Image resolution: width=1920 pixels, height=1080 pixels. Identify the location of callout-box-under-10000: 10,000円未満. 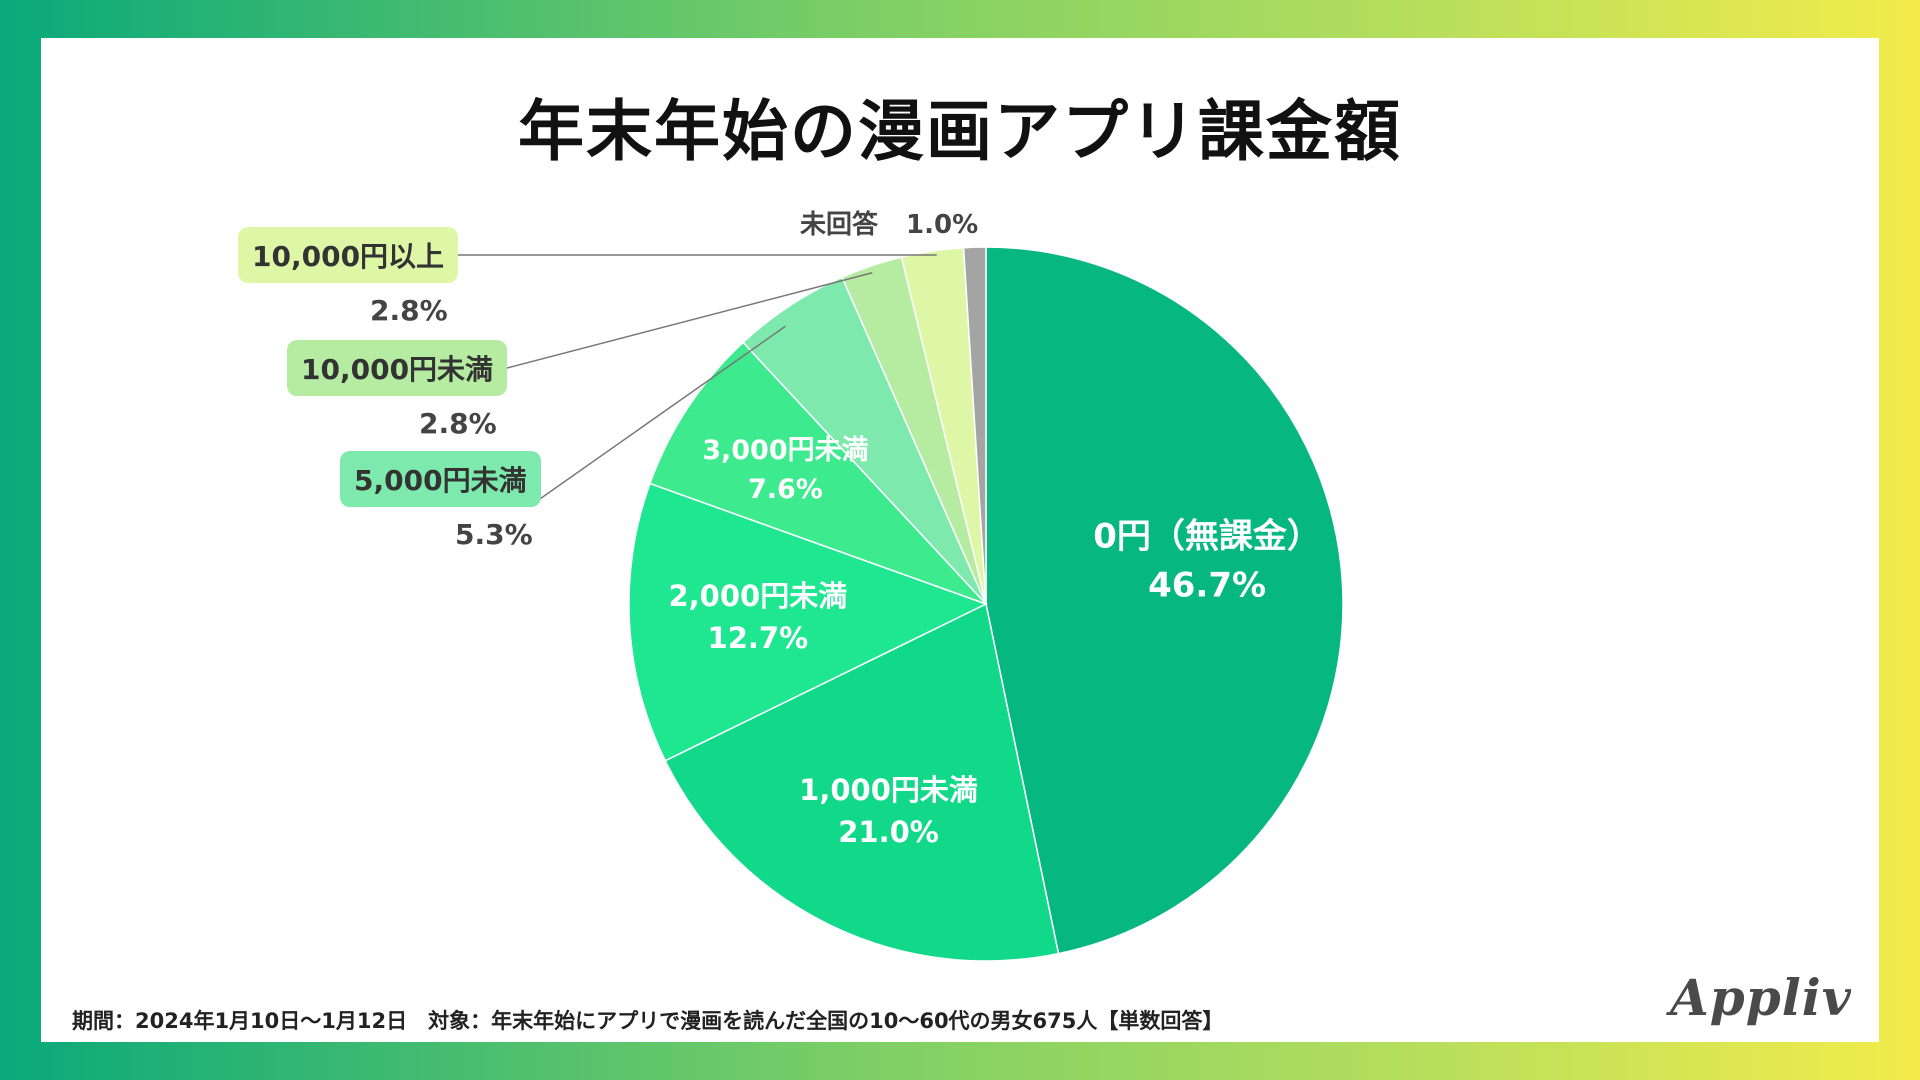
(397, 368).